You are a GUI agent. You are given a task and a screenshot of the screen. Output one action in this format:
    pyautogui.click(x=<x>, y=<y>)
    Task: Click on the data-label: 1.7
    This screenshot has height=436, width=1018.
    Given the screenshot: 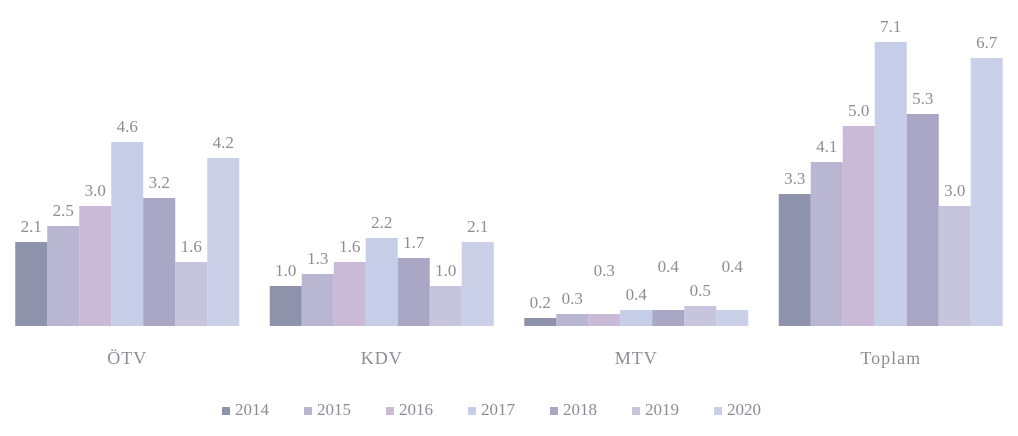 What is the action you would take?
    pyautogui.click(x=414, y=242)
    